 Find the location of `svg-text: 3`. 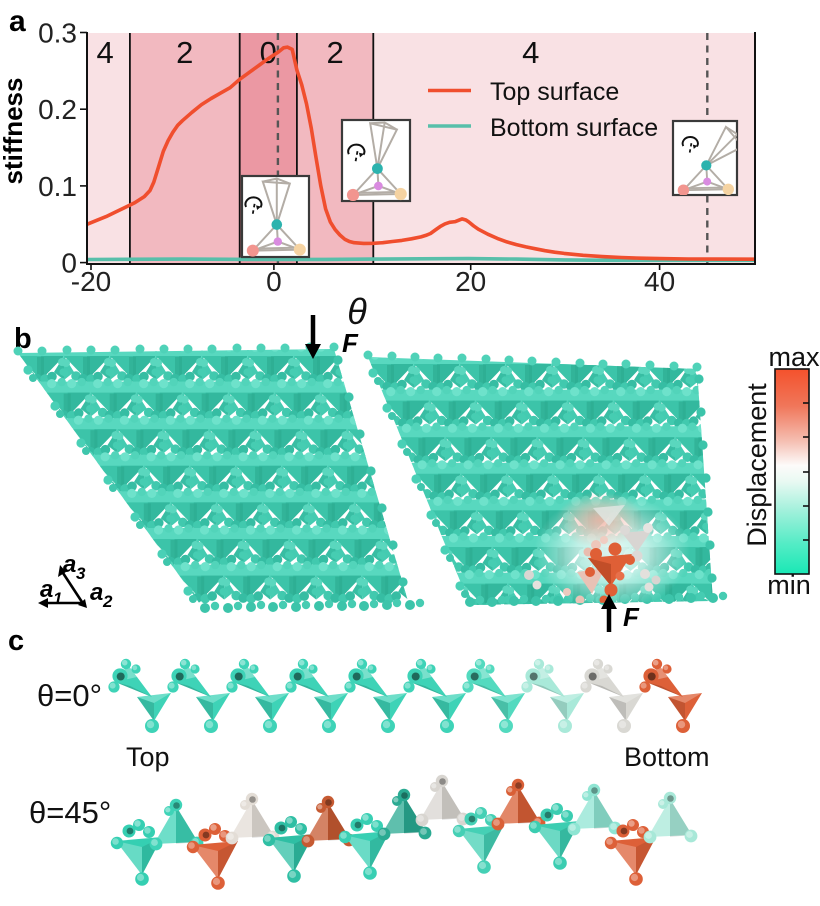

svg-text: 3 is located at coordinates (81, 573).